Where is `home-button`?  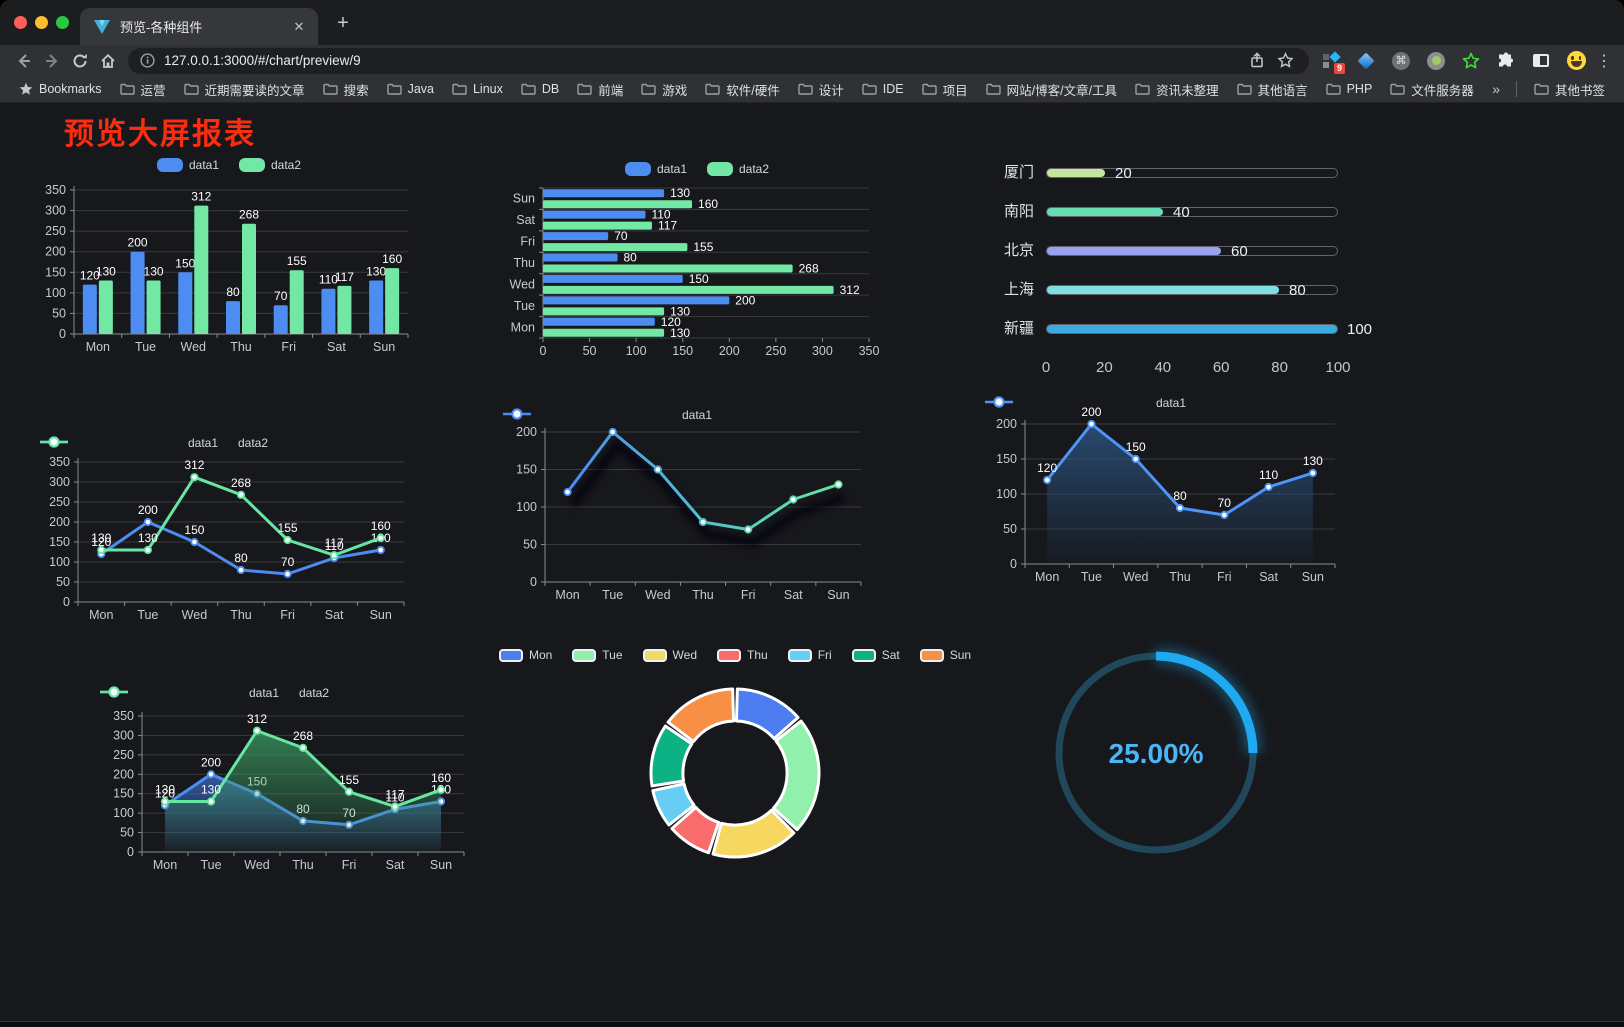
home-button is located at coordinates (108, 61).